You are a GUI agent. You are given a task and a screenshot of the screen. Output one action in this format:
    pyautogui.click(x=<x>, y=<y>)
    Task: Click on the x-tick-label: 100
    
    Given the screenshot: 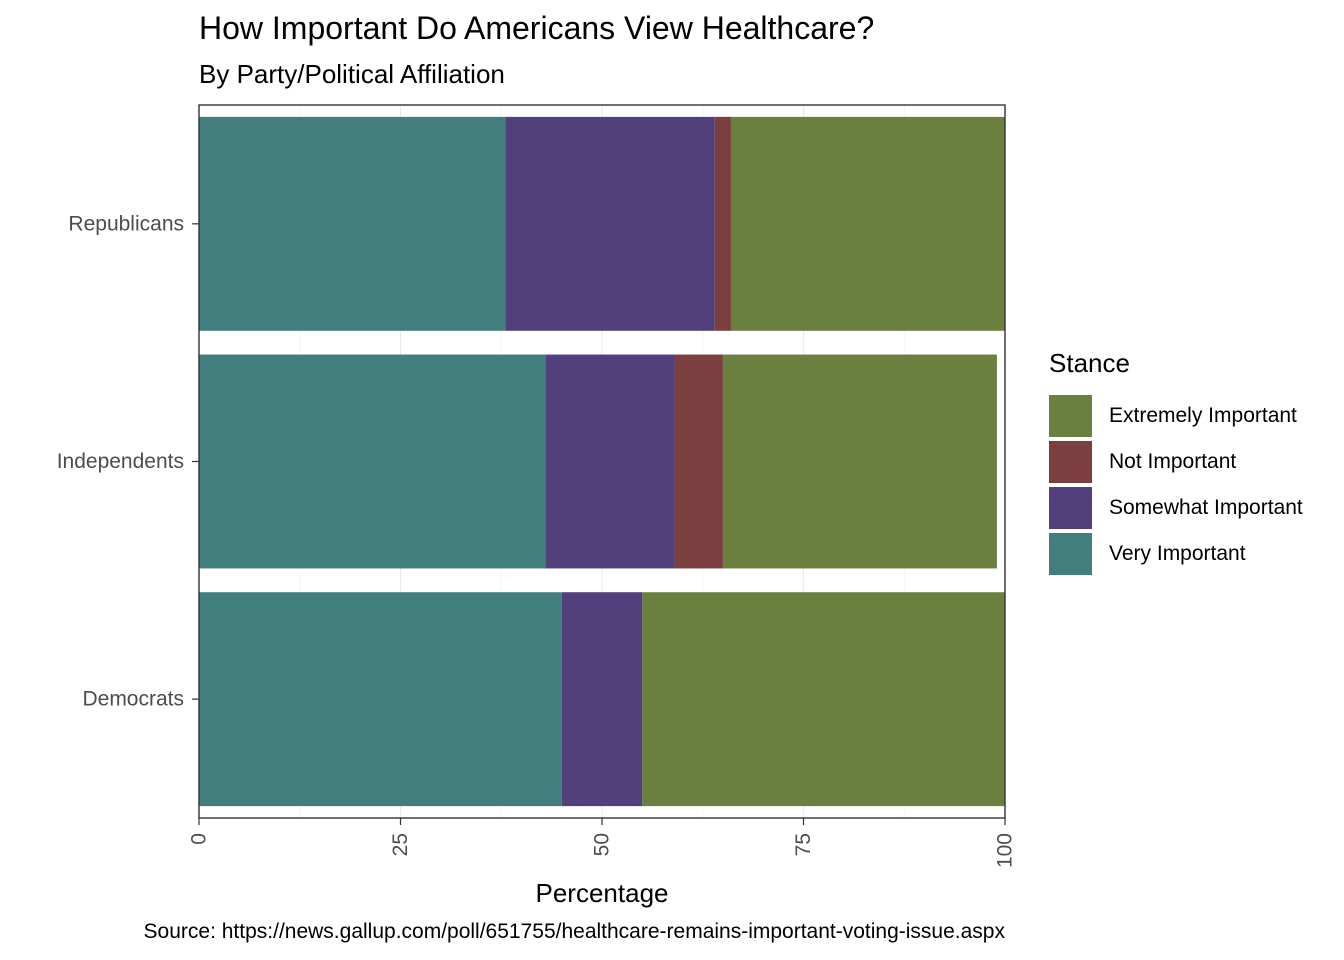 What is the action you would take?
    pyautogui.click(x=1005, y=850)
    